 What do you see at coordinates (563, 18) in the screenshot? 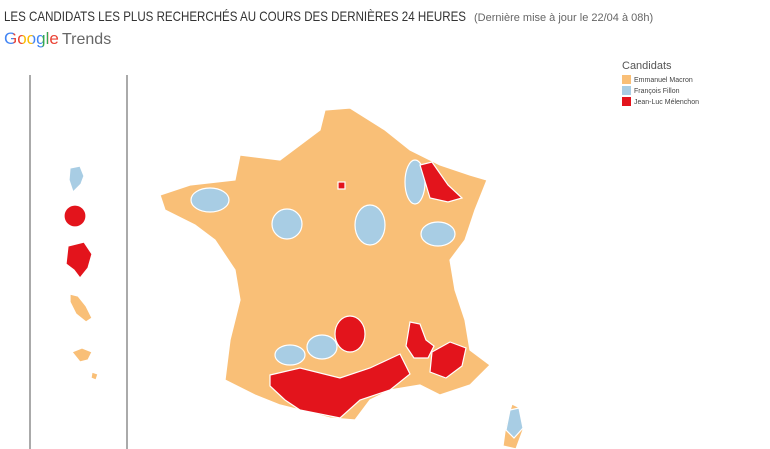
I see `subtitle: (Dernière mise à jour le 22/04 à 08h)` at bounding box center [563, 18].